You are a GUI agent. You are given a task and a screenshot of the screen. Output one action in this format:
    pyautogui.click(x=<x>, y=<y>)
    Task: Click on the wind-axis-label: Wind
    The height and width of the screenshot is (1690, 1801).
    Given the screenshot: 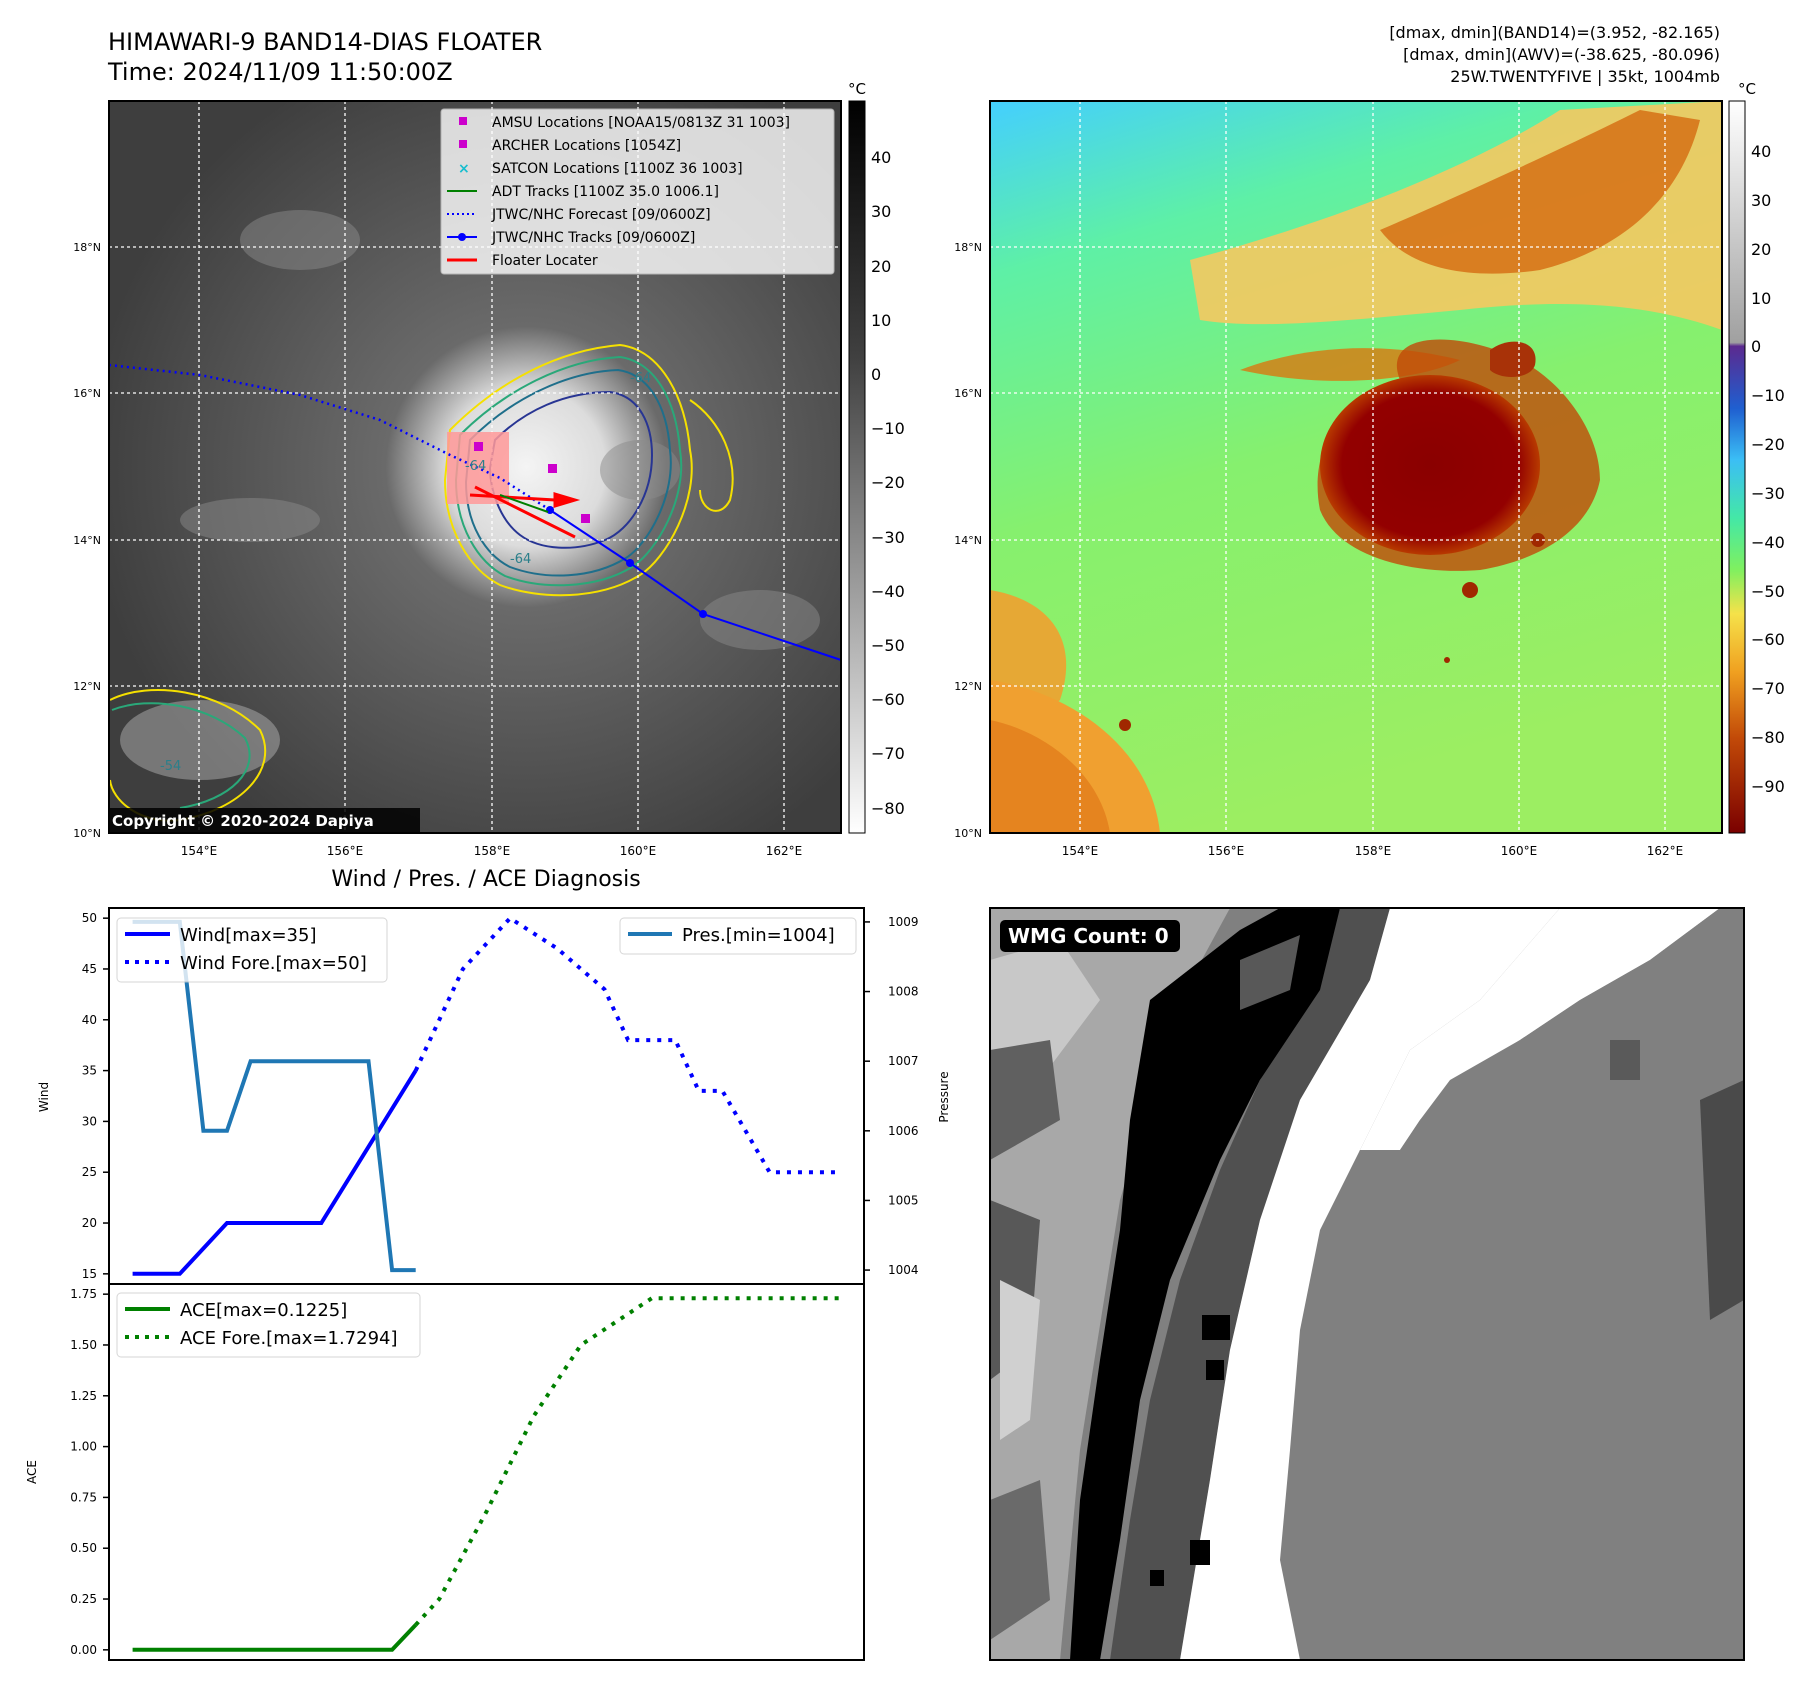 What is the action you would take?
    pyautogui.click(x=44, y=1097)
    